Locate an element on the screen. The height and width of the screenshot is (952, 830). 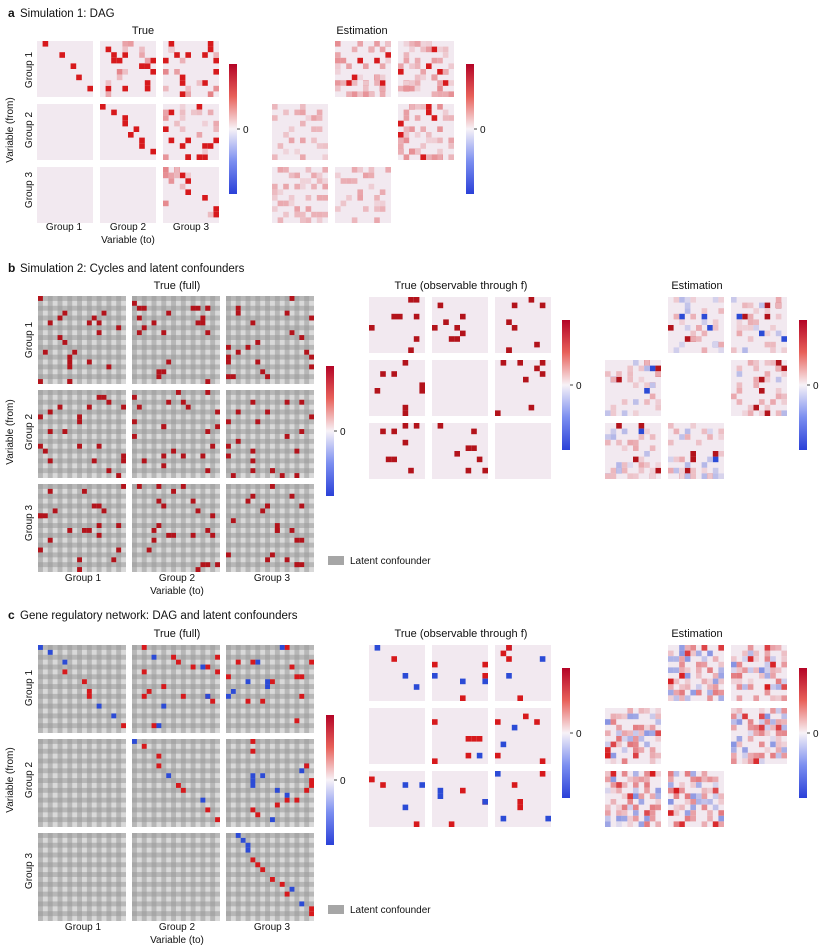
panel-b-true-full-matrix is located at coordinates (176, 434).